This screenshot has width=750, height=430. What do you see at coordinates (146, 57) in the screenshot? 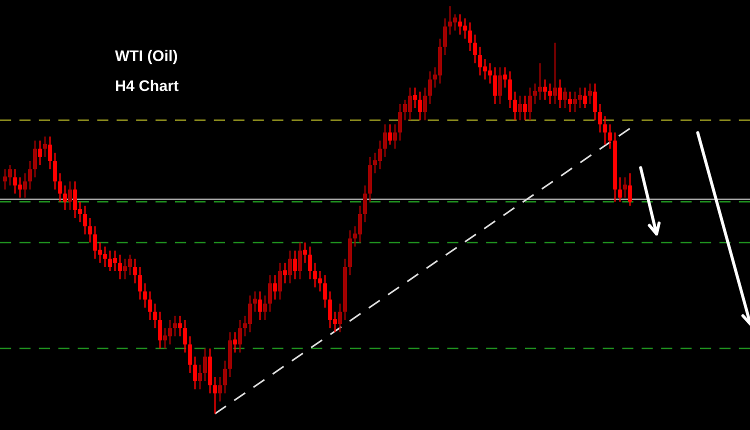
I see `text: WTI (Oil)` at bounding box center [146, 57].